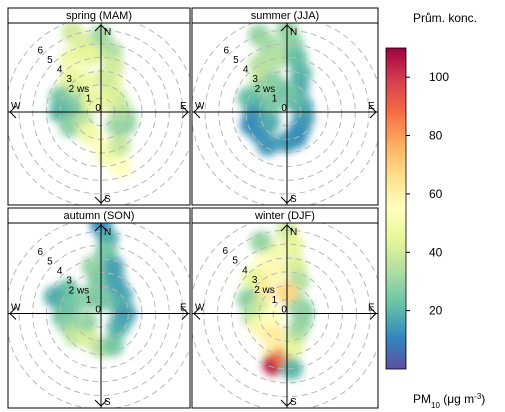 The width and height of the screenshot is (505, 412). Describe the element at coordinates (396, 208) in the screenshot. I see `legend-colorbar` at that location.